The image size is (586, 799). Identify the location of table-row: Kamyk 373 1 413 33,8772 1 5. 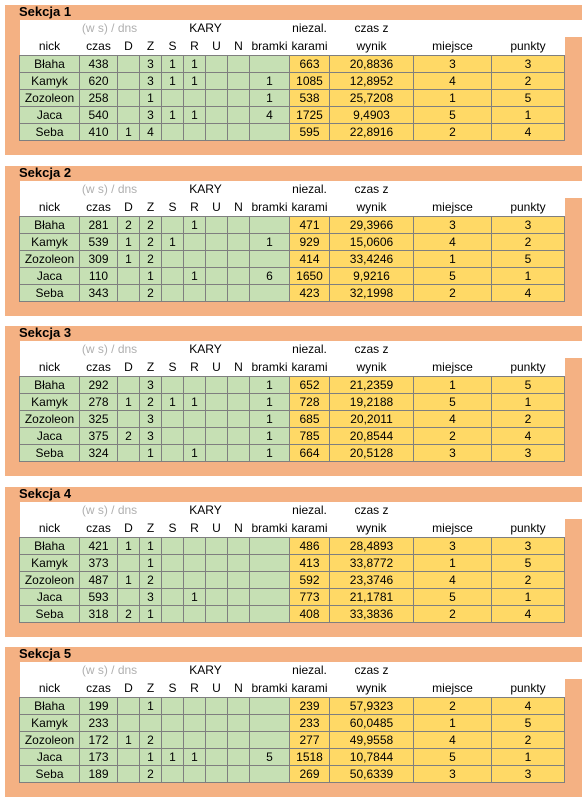
(301, 563).